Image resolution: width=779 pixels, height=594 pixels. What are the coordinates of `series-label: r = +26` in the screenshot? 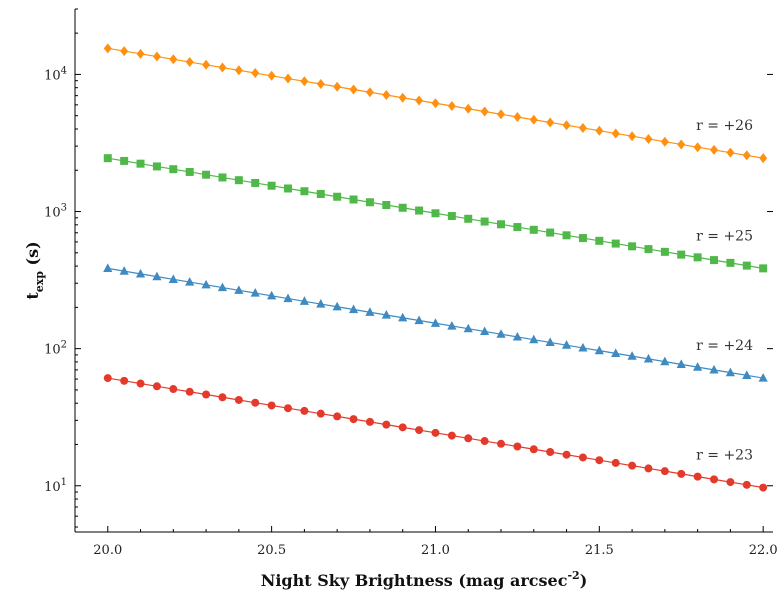 It's located at (724, 126).